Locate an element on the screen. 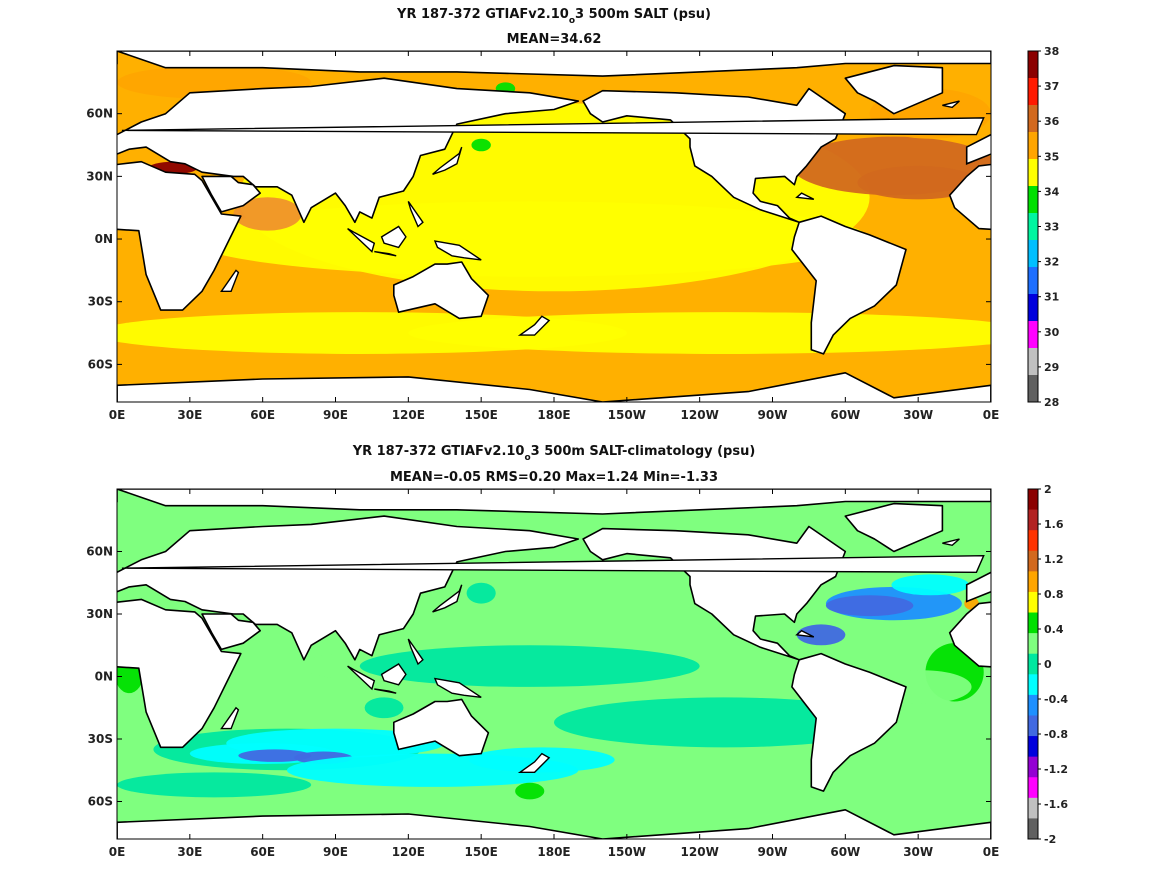 The height and width of the screenshot is (875, 1167). land-africa-wrap is located at coordinates (969, 634).